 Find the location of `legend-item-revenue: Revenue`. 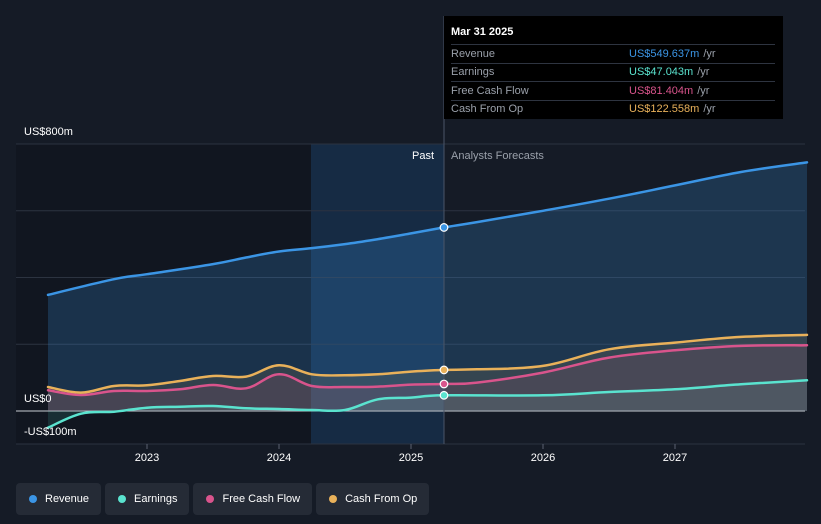

legend-item-revenue: Revenue is located at coordinates (59, 499).